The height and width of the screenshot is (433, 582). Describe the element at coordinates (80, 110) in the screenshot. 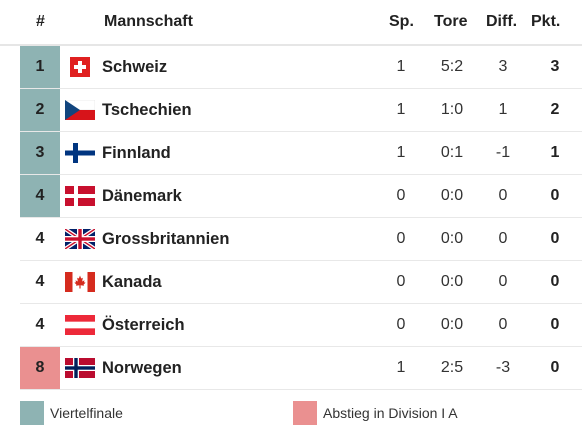

I see `czech-flag-icon` at that location.